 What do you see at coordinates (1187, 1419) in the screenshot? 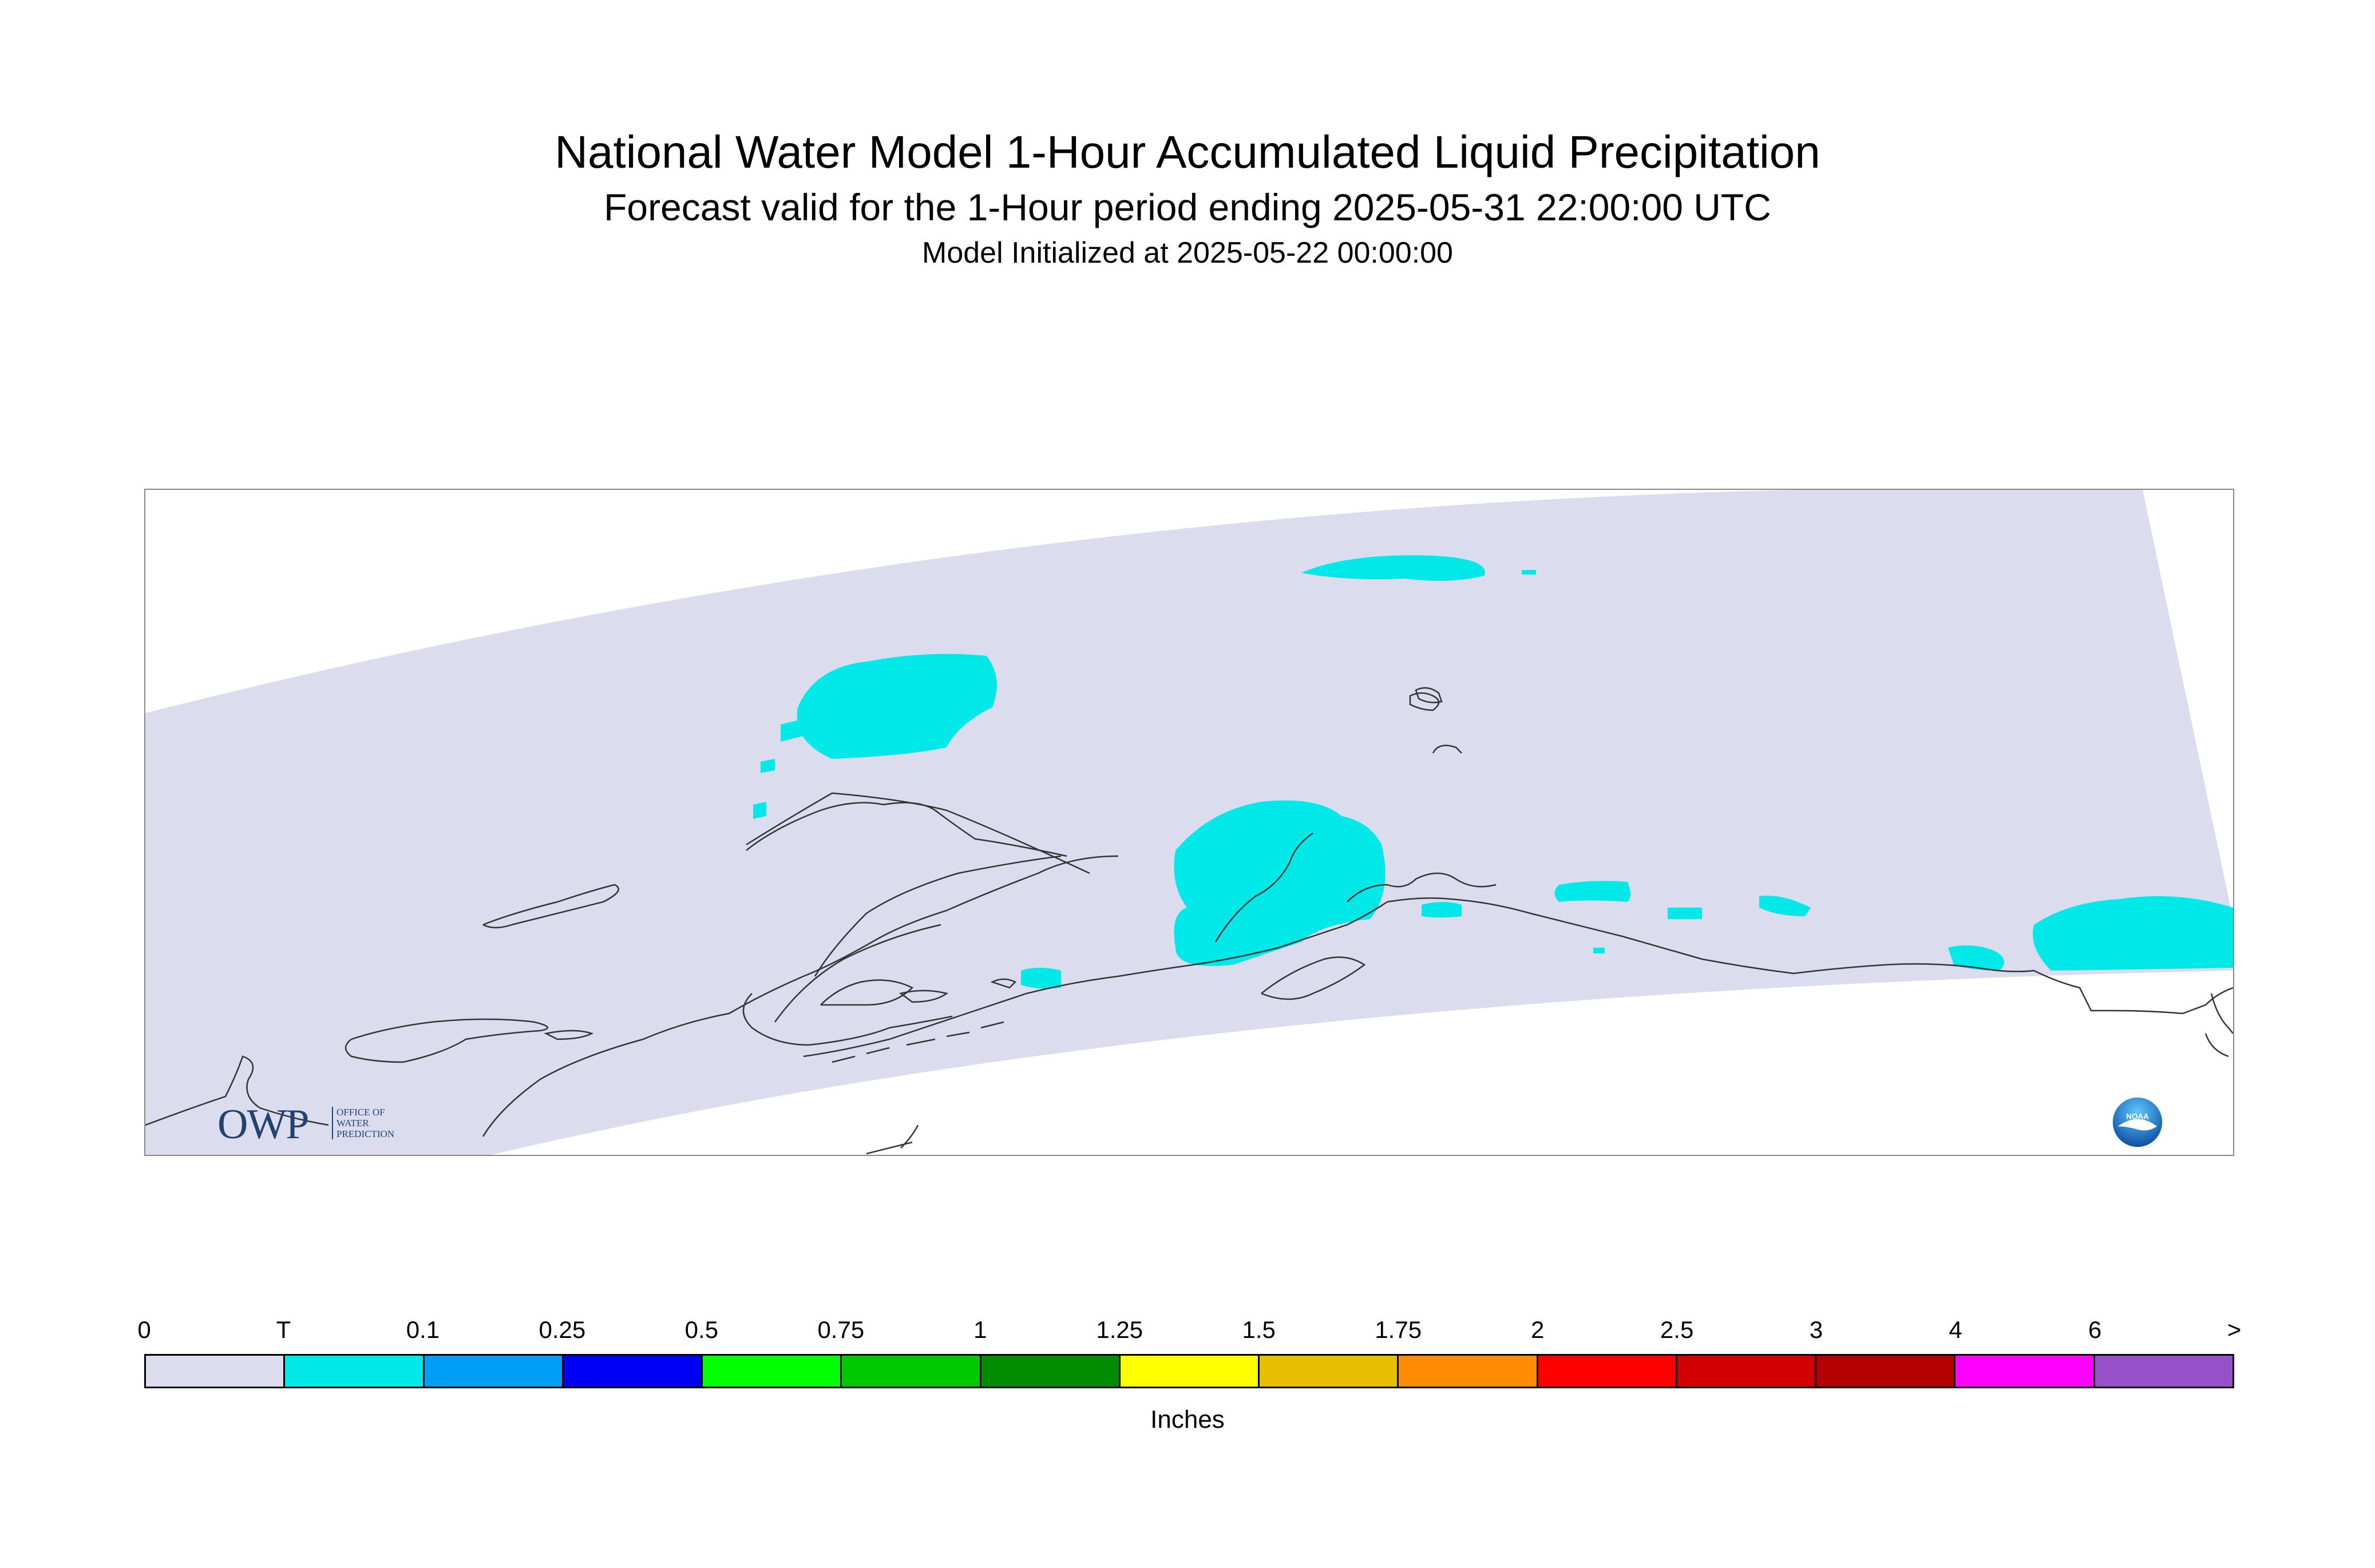
I see `colorbar-units: Inches` at bounding box center [1187, 1419].